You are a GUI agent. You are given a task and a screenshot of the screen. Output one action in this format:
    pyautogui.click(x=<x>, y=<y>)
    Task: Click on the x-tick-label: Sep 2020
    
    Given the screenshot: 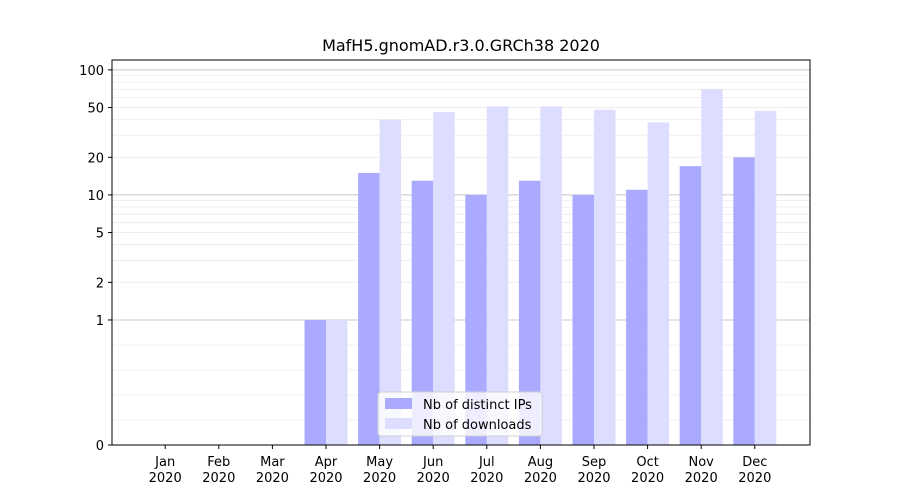 What is the action you would take?
    pyautogui.click(x=593, y=470)
    